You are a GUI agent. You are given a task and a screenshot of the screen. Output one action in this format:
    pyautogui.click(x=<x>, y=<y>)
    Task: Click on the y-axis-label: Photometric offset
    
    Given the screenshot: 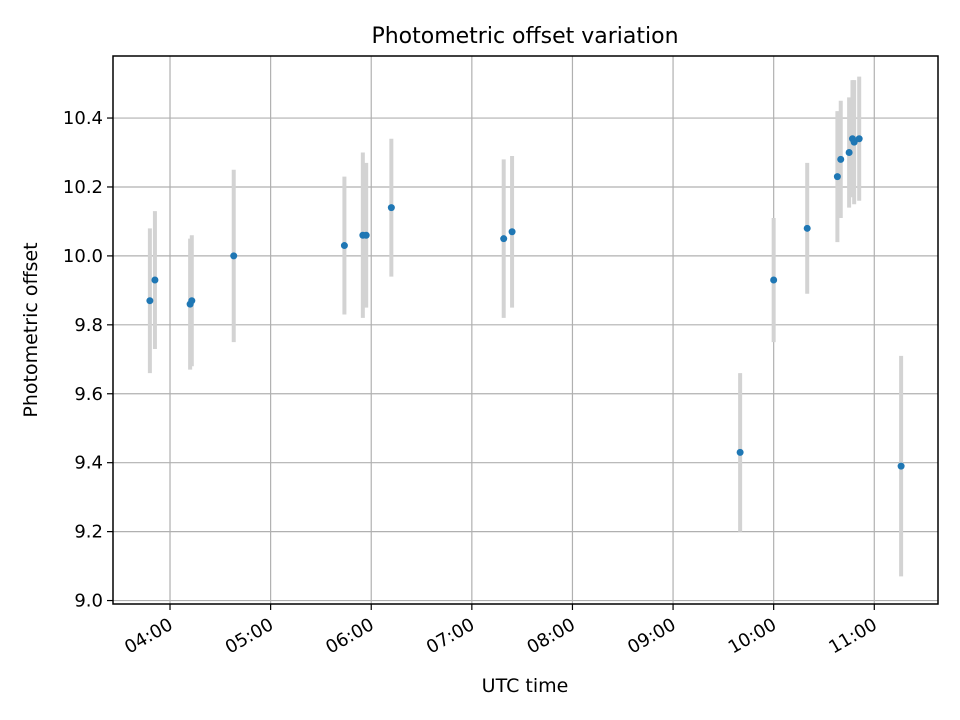 What is the action you would take?
    pyautogui.click(x=31, y=329)
    